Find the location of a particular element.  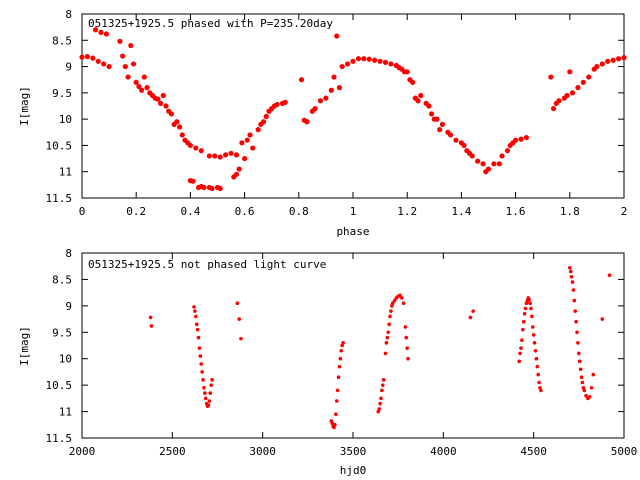

phased-x-tick-label: 1.8 is located at coordinates (570, 211).